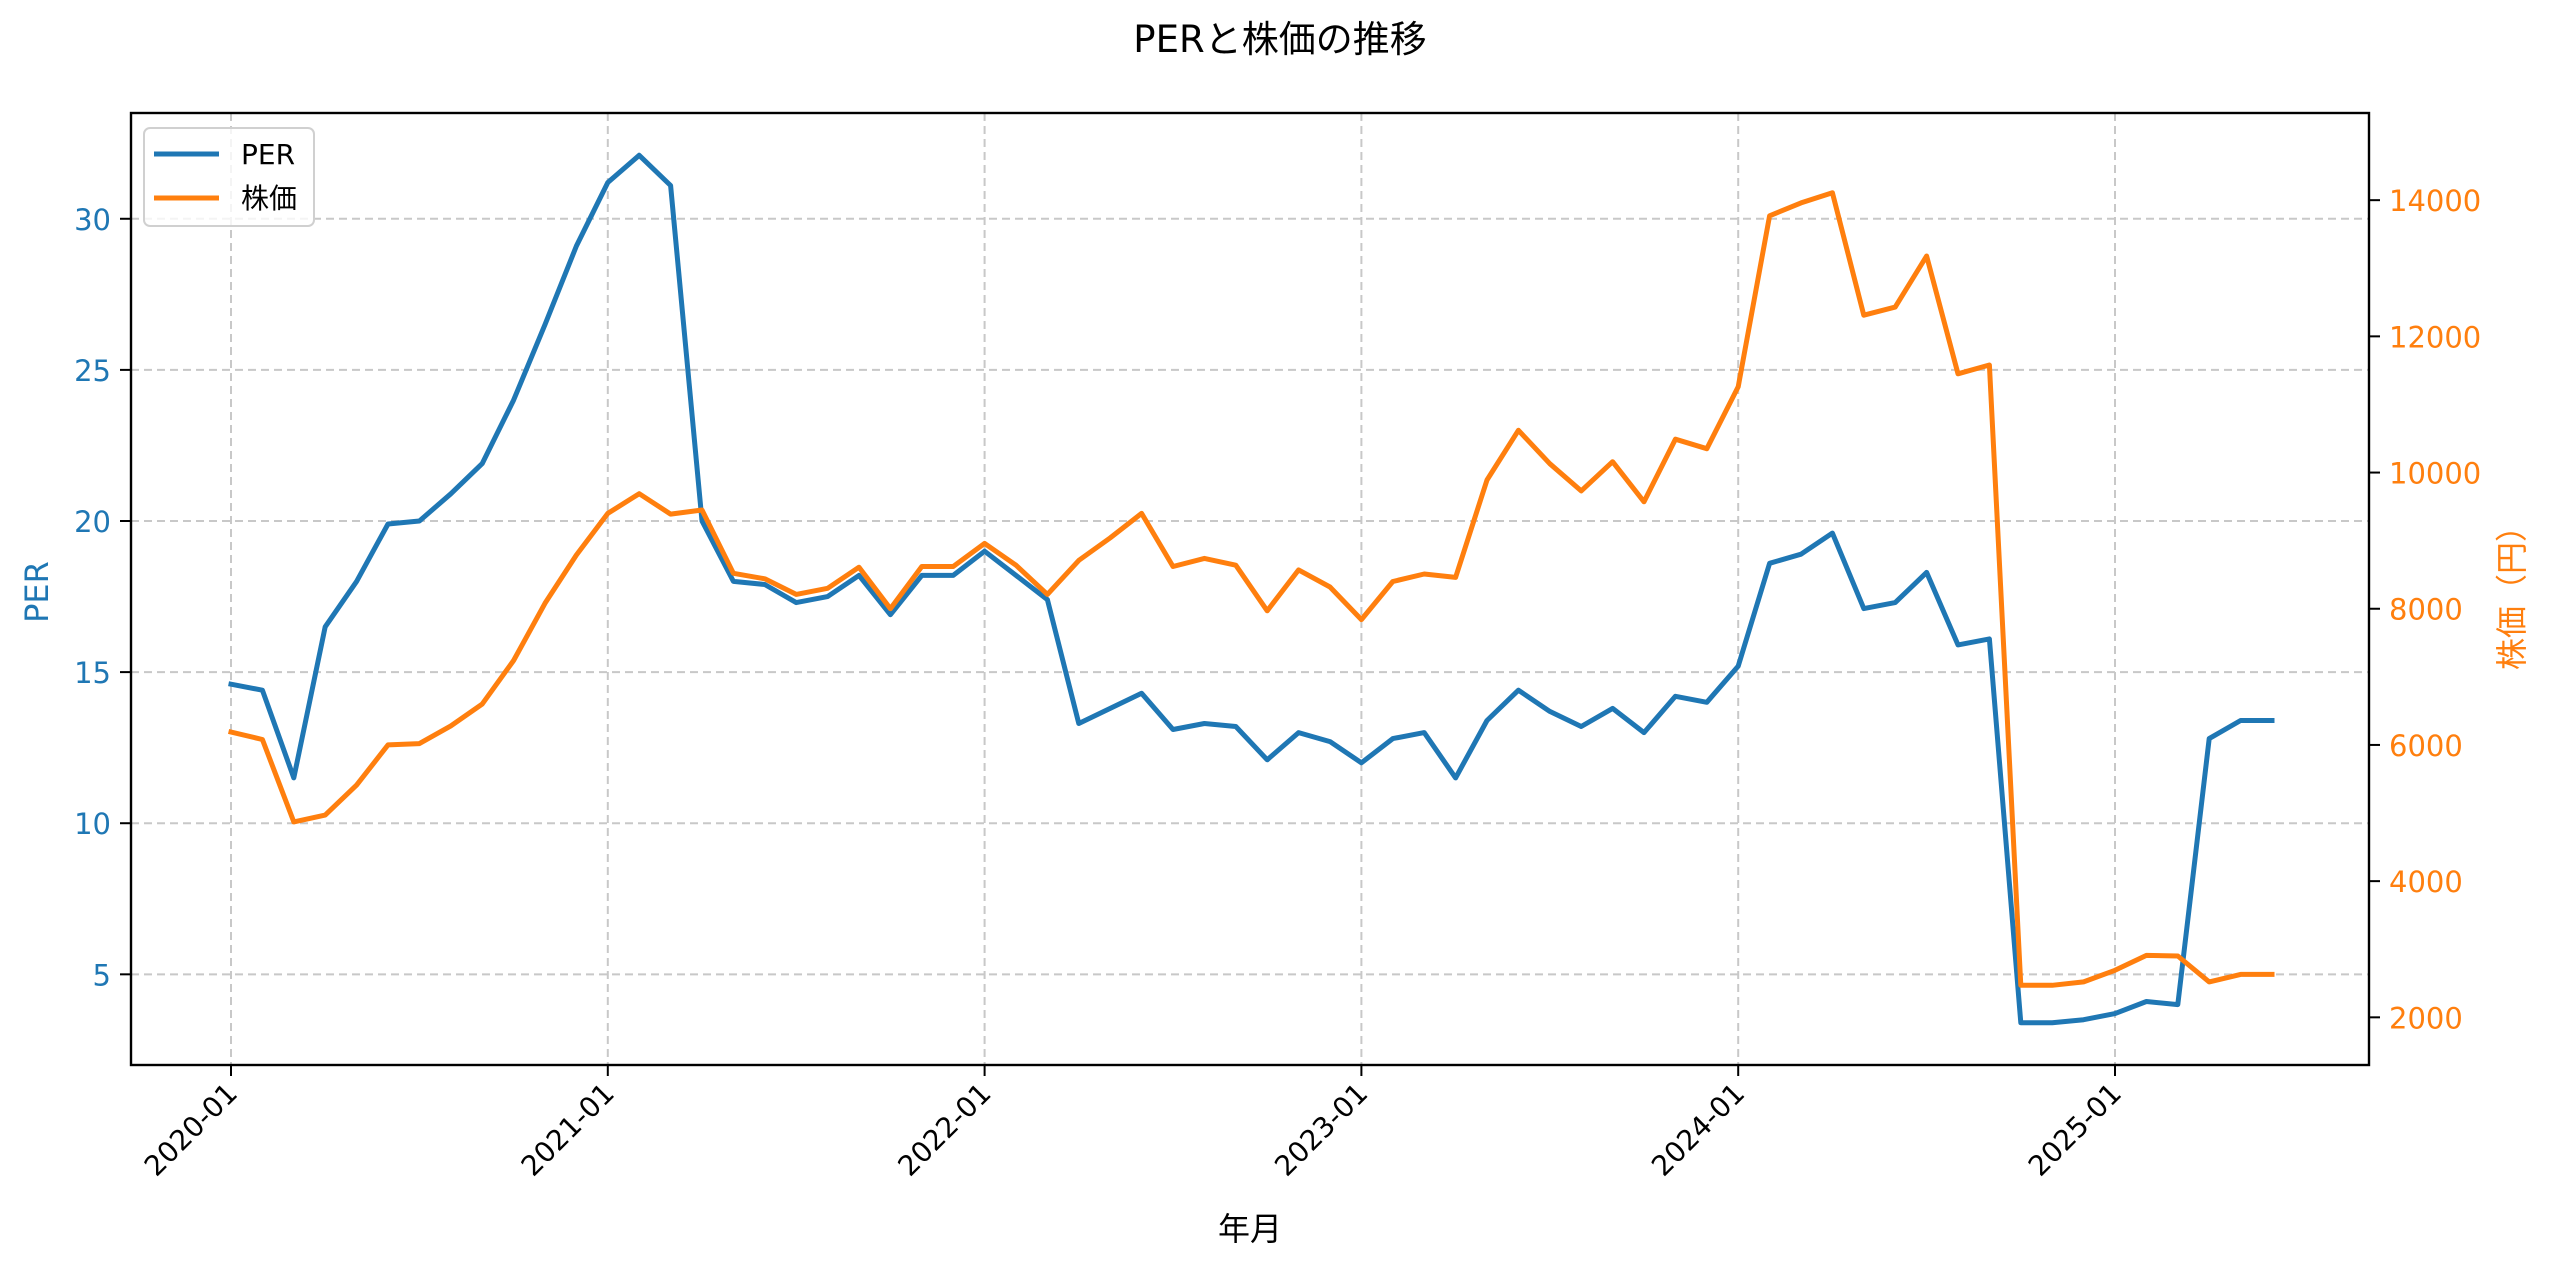  I want to click on y-axis-left-label: PER, so click(37, 592).